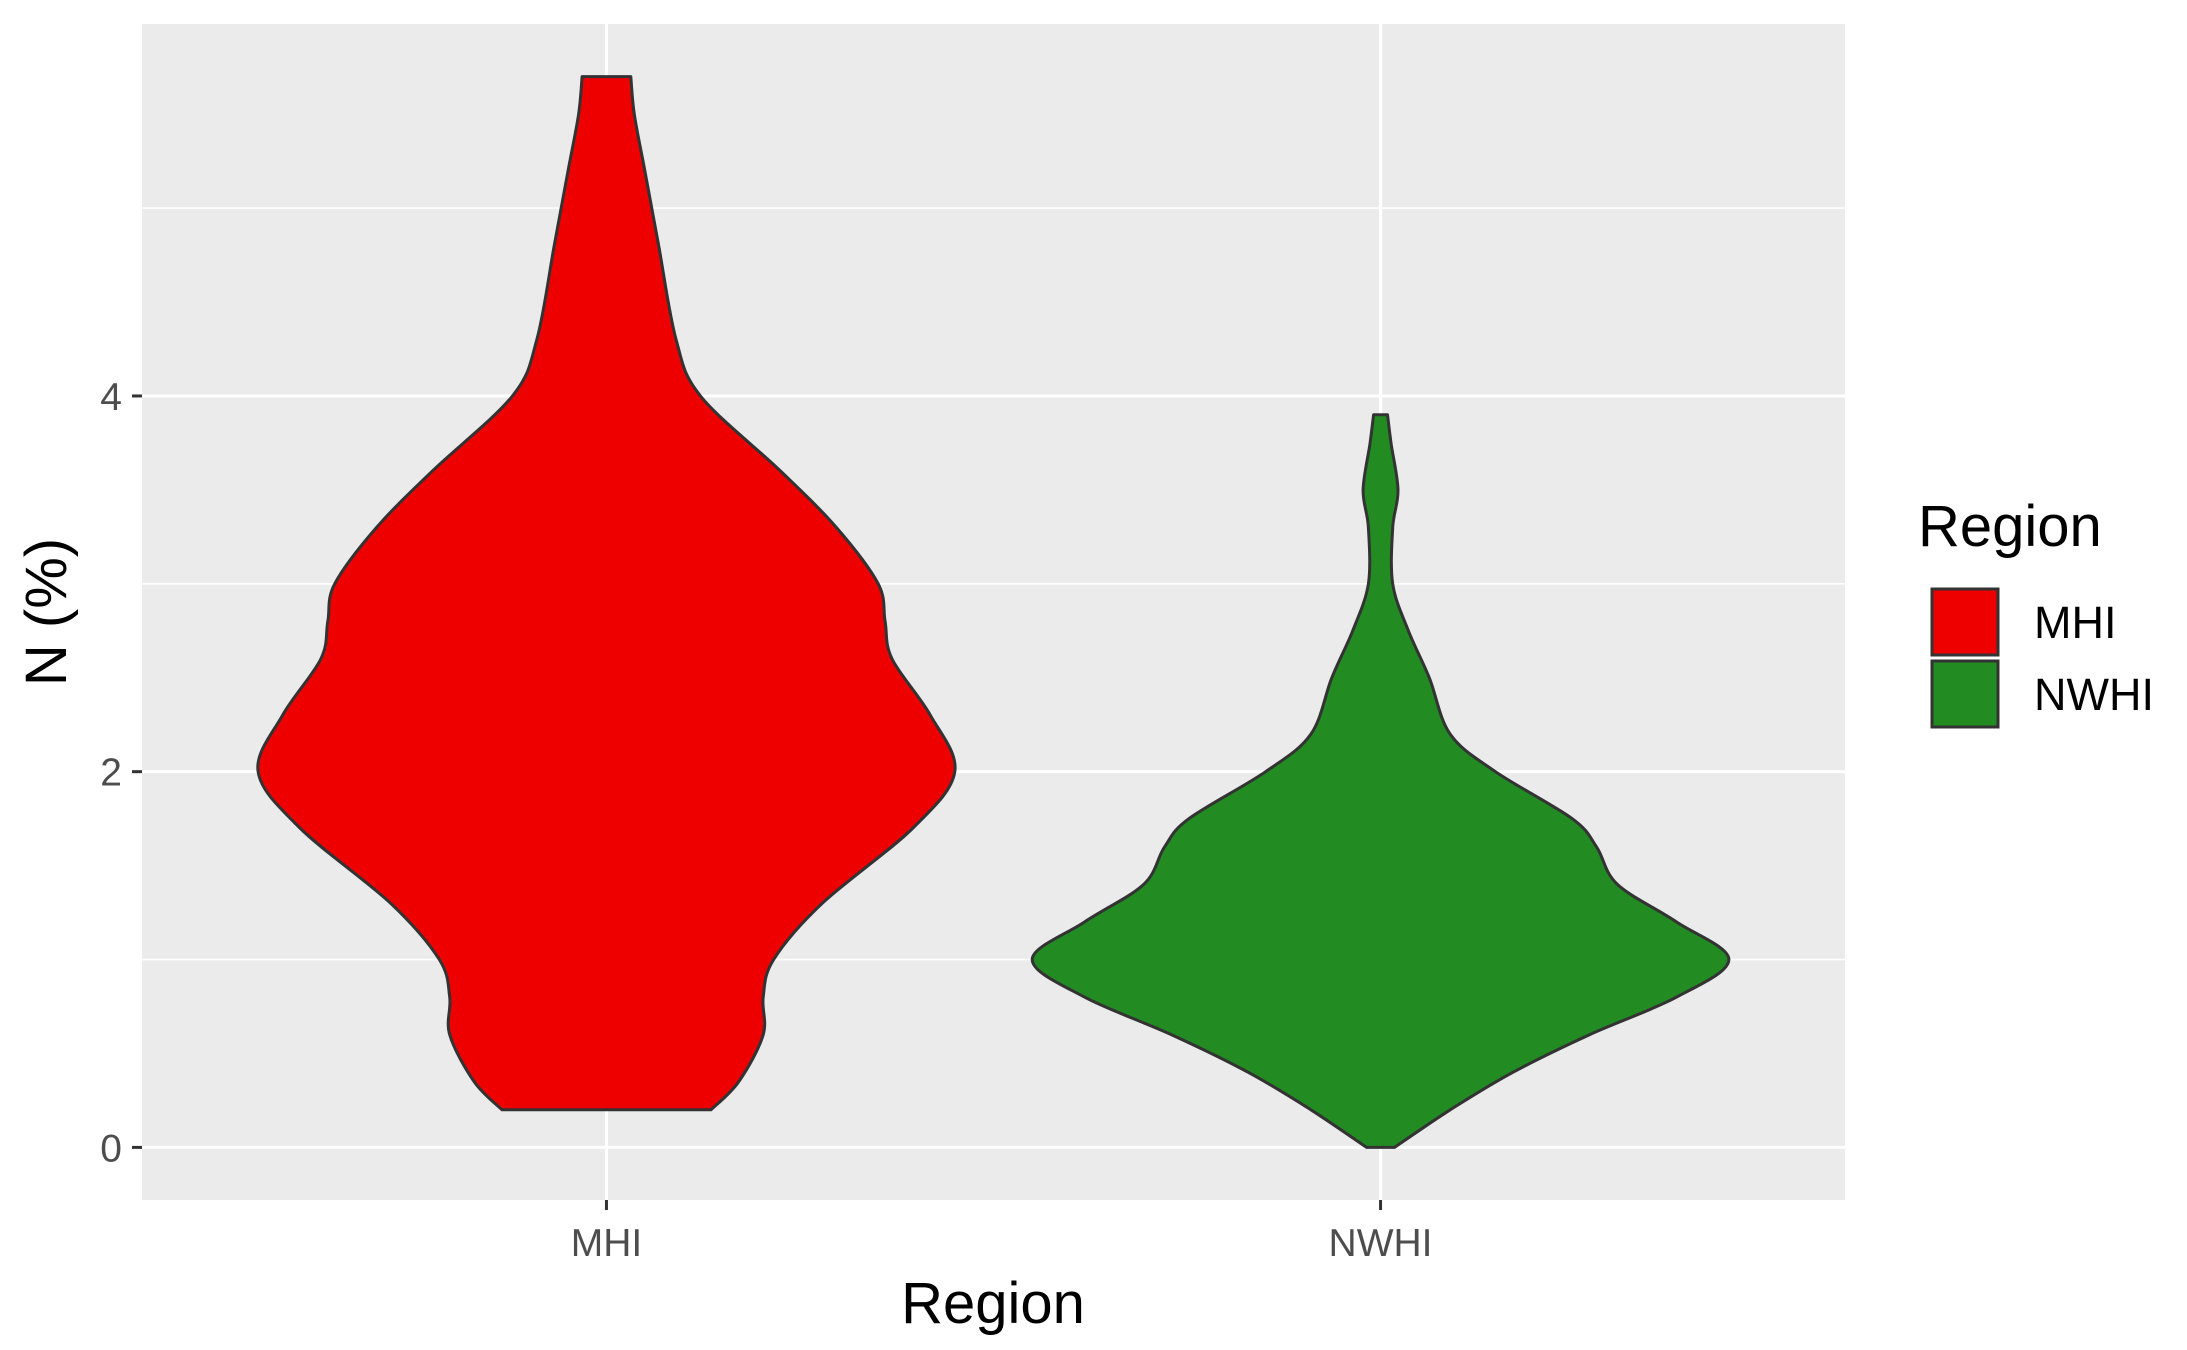  I want to click on legend-swatch-mhi, so click(1965, 622).